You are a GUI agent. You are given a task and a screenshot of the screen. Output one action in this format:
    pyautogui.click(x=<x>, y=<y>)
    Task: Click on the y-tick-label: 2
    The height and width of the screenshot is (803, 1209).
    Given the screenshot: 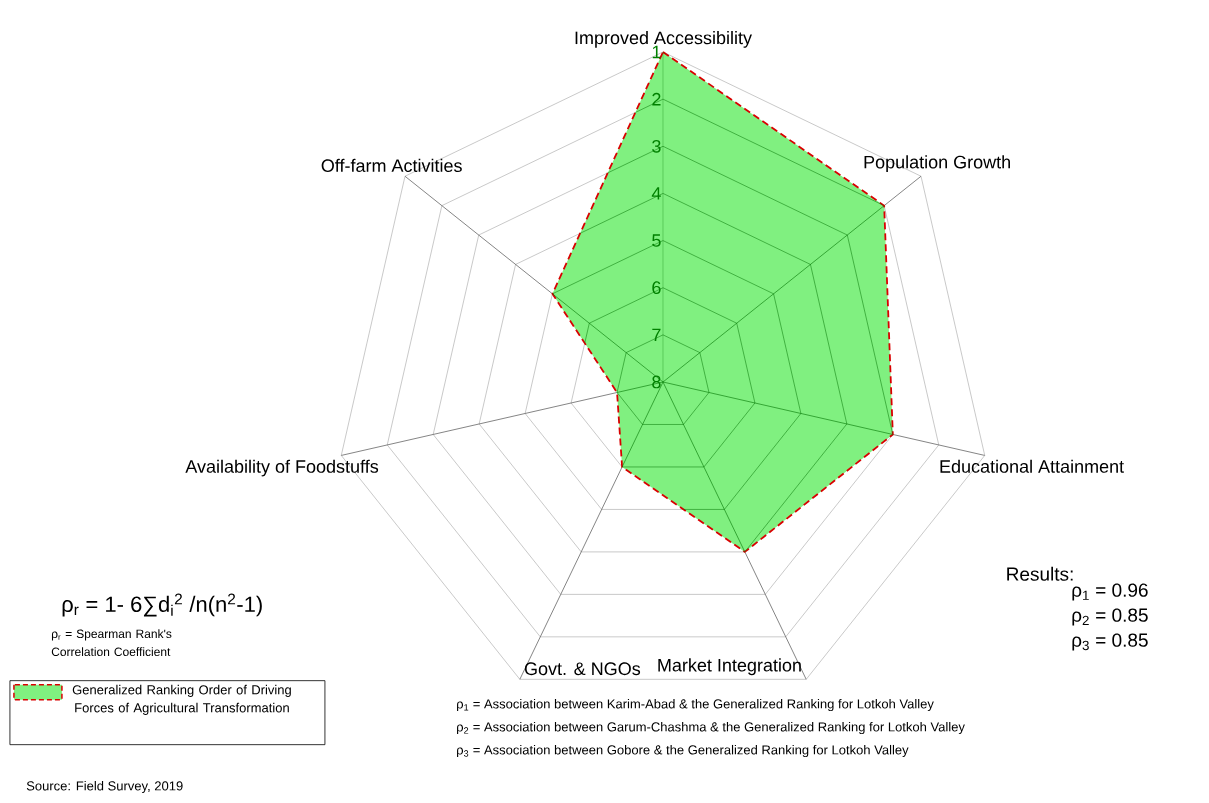 What is the action you would take?
    pyautogui.click(x=656, y=99)
    